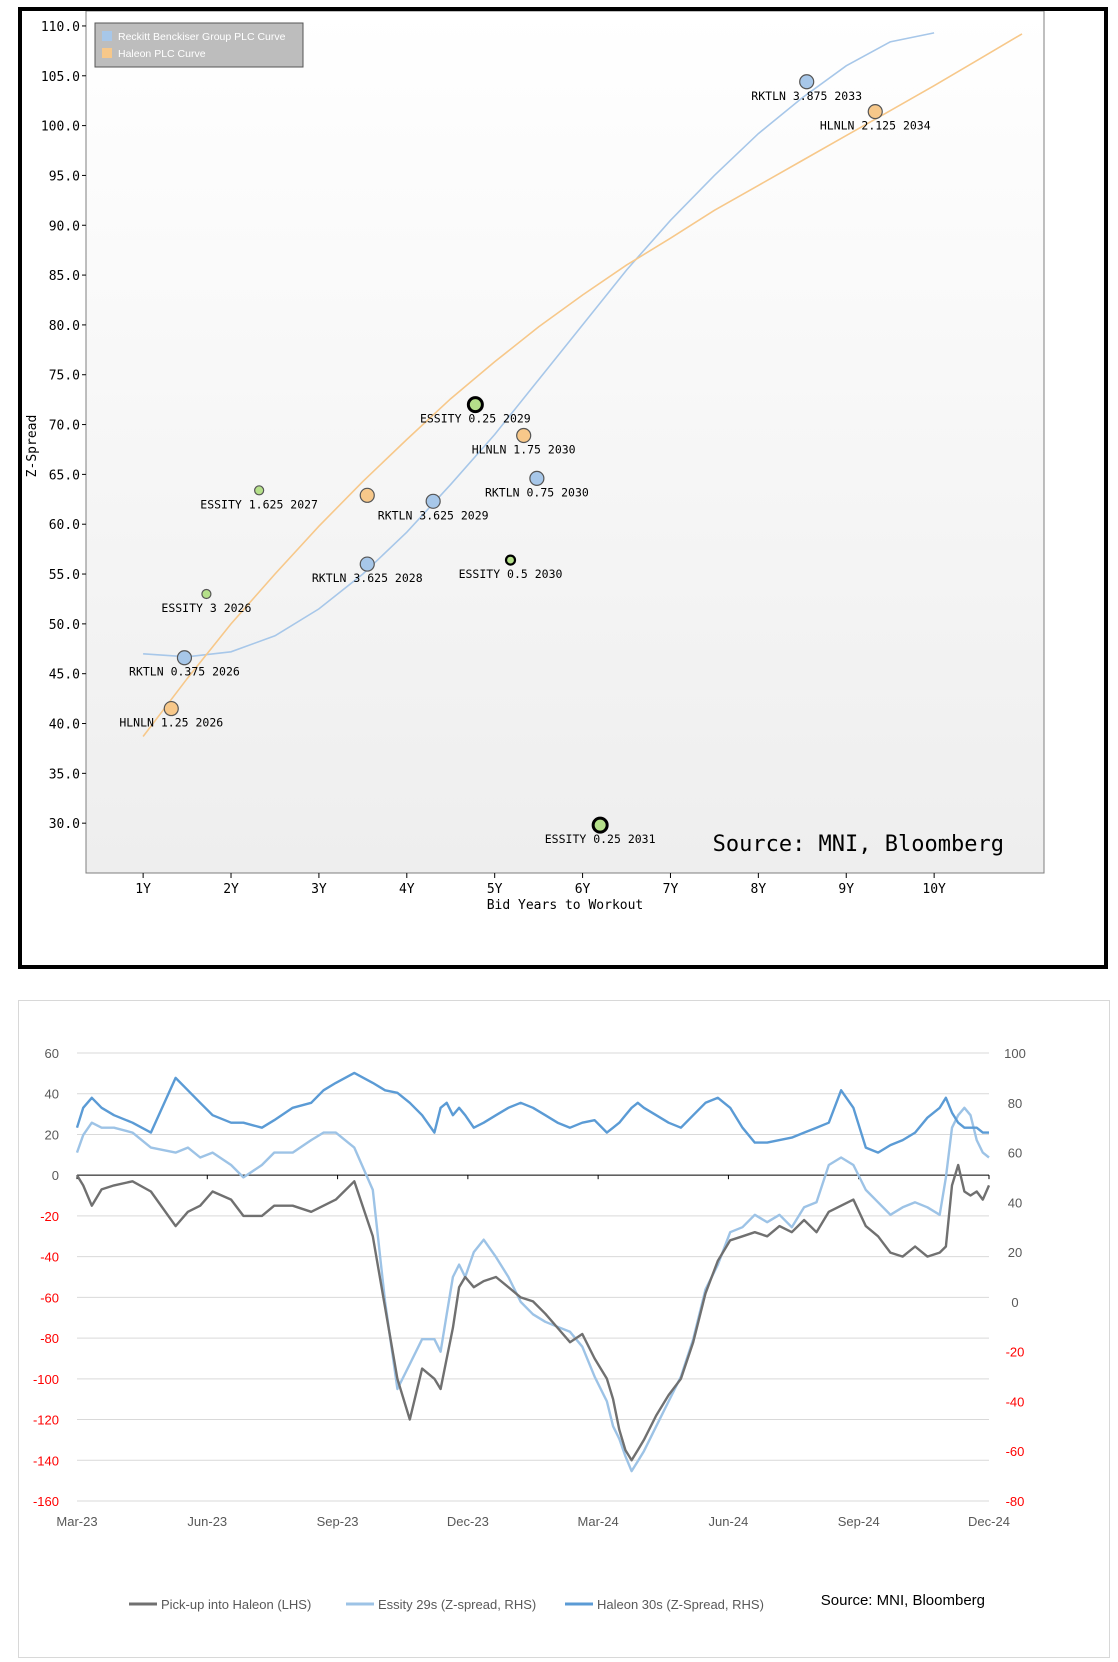 The image size is (1118, 1662). I want to click on x-tick-label: 10Y, so click(934, 889).